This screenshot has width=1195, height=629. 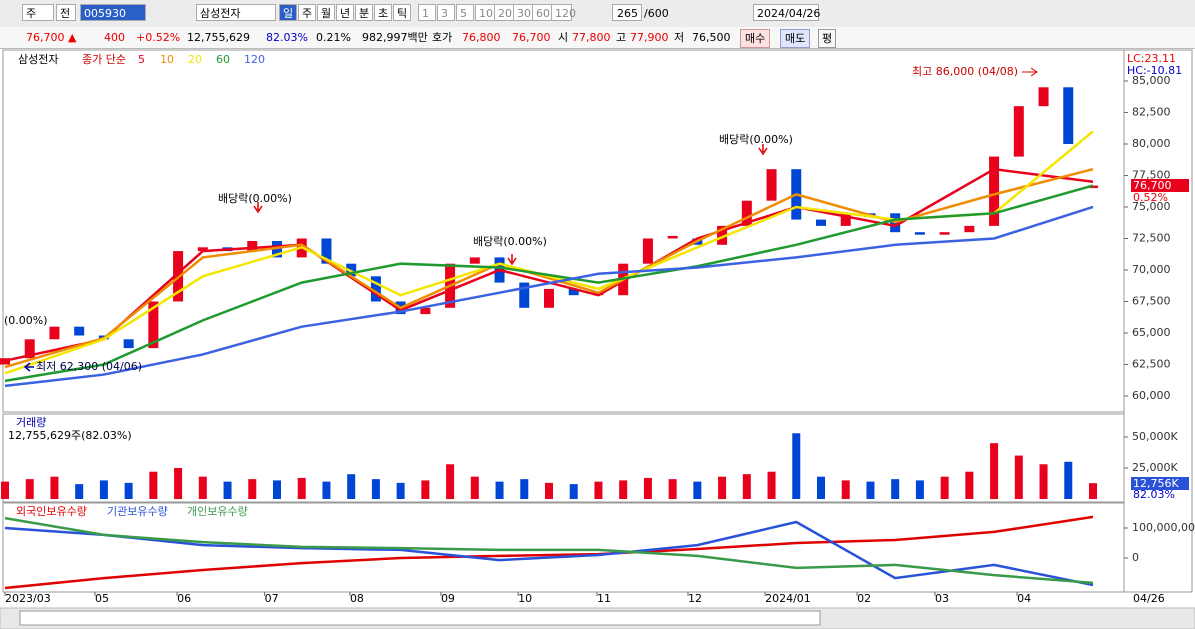 What do you see at coordinates (223, 59) in the screenshot?
I see `legend-entry: 60` at bounding box center [223, 59].